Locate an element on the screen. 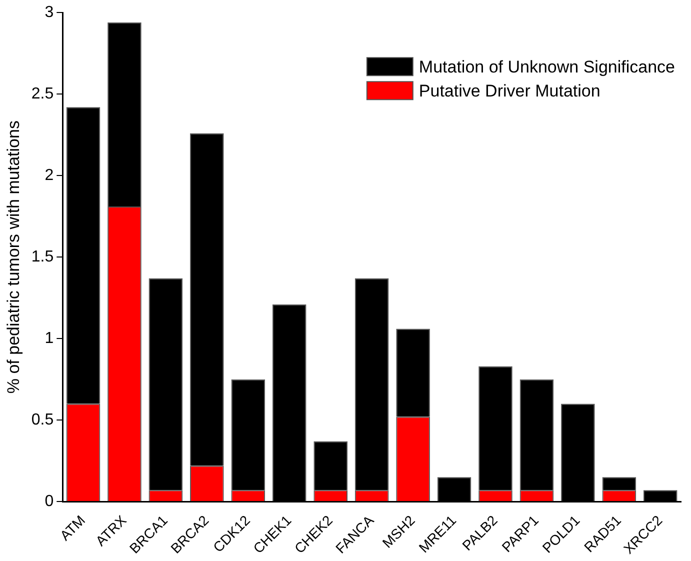 This screenshot has width=691, height=561. y-tick-label: 0 is located at coordinates (49, 501).